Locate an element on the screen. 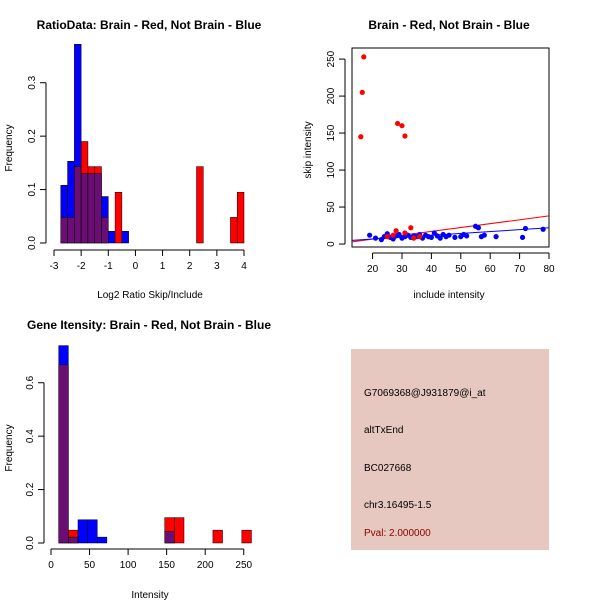 This screenshot has height=600, width=600. x-tick-label: -3 is located at coordinates (54, 266).